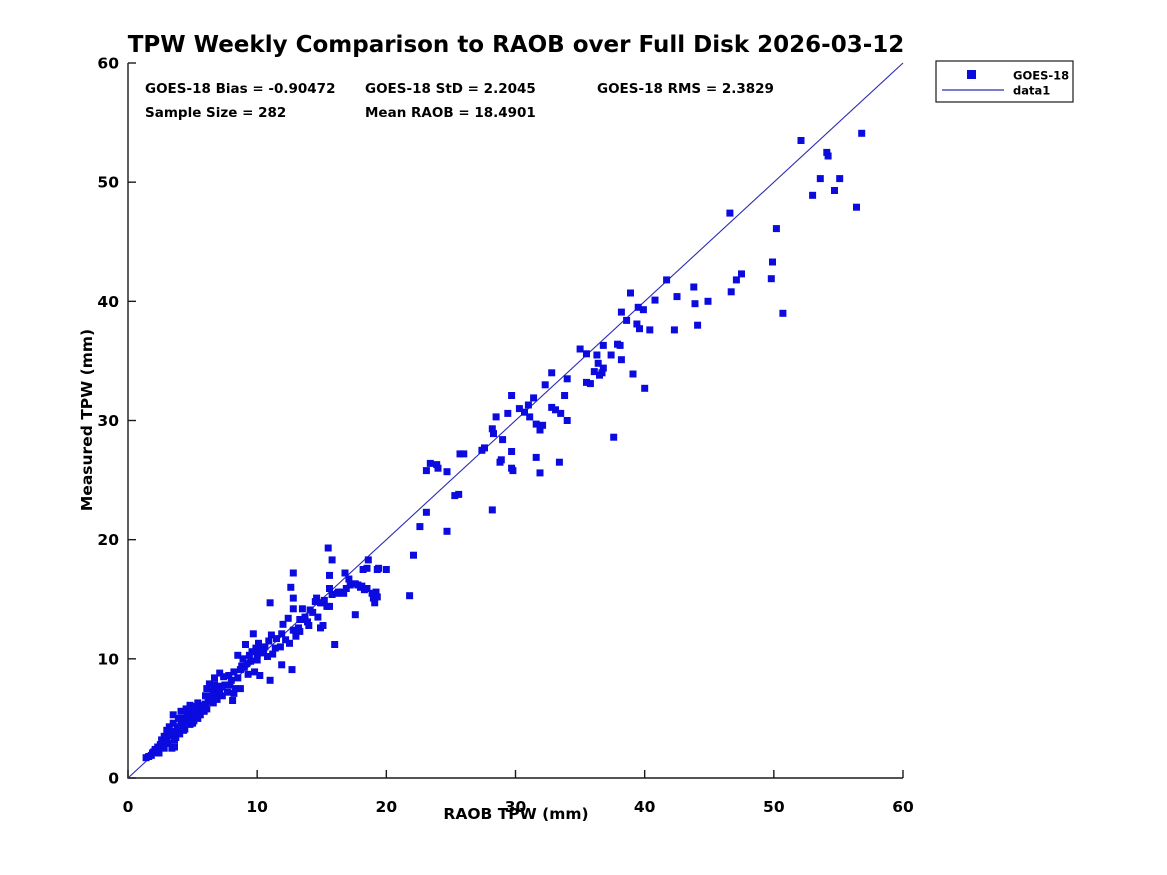 The width and height of the screenshot is (1167, 875). Describe the element at coordinates (108, 659) in the screenshot. I see `y-tick-label: 10` at that location.